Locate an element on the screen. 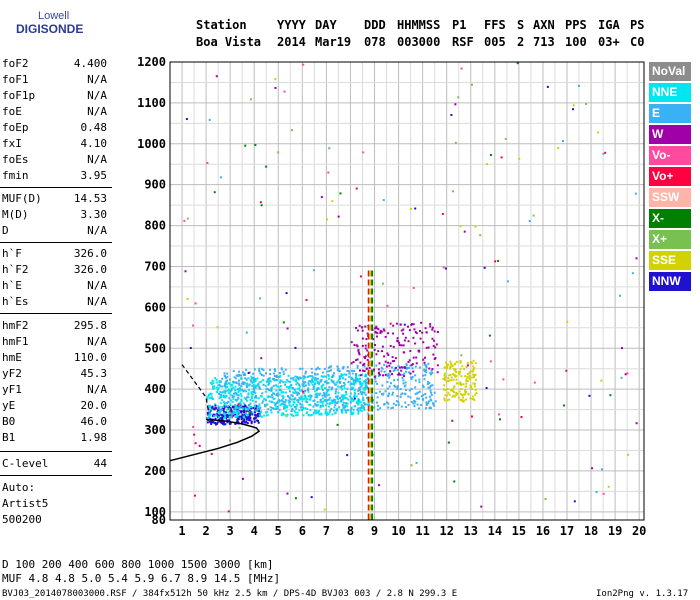 This screenshot has height=600, width=700. param-row: h`Es N/A is located at coordinates (55, 302).